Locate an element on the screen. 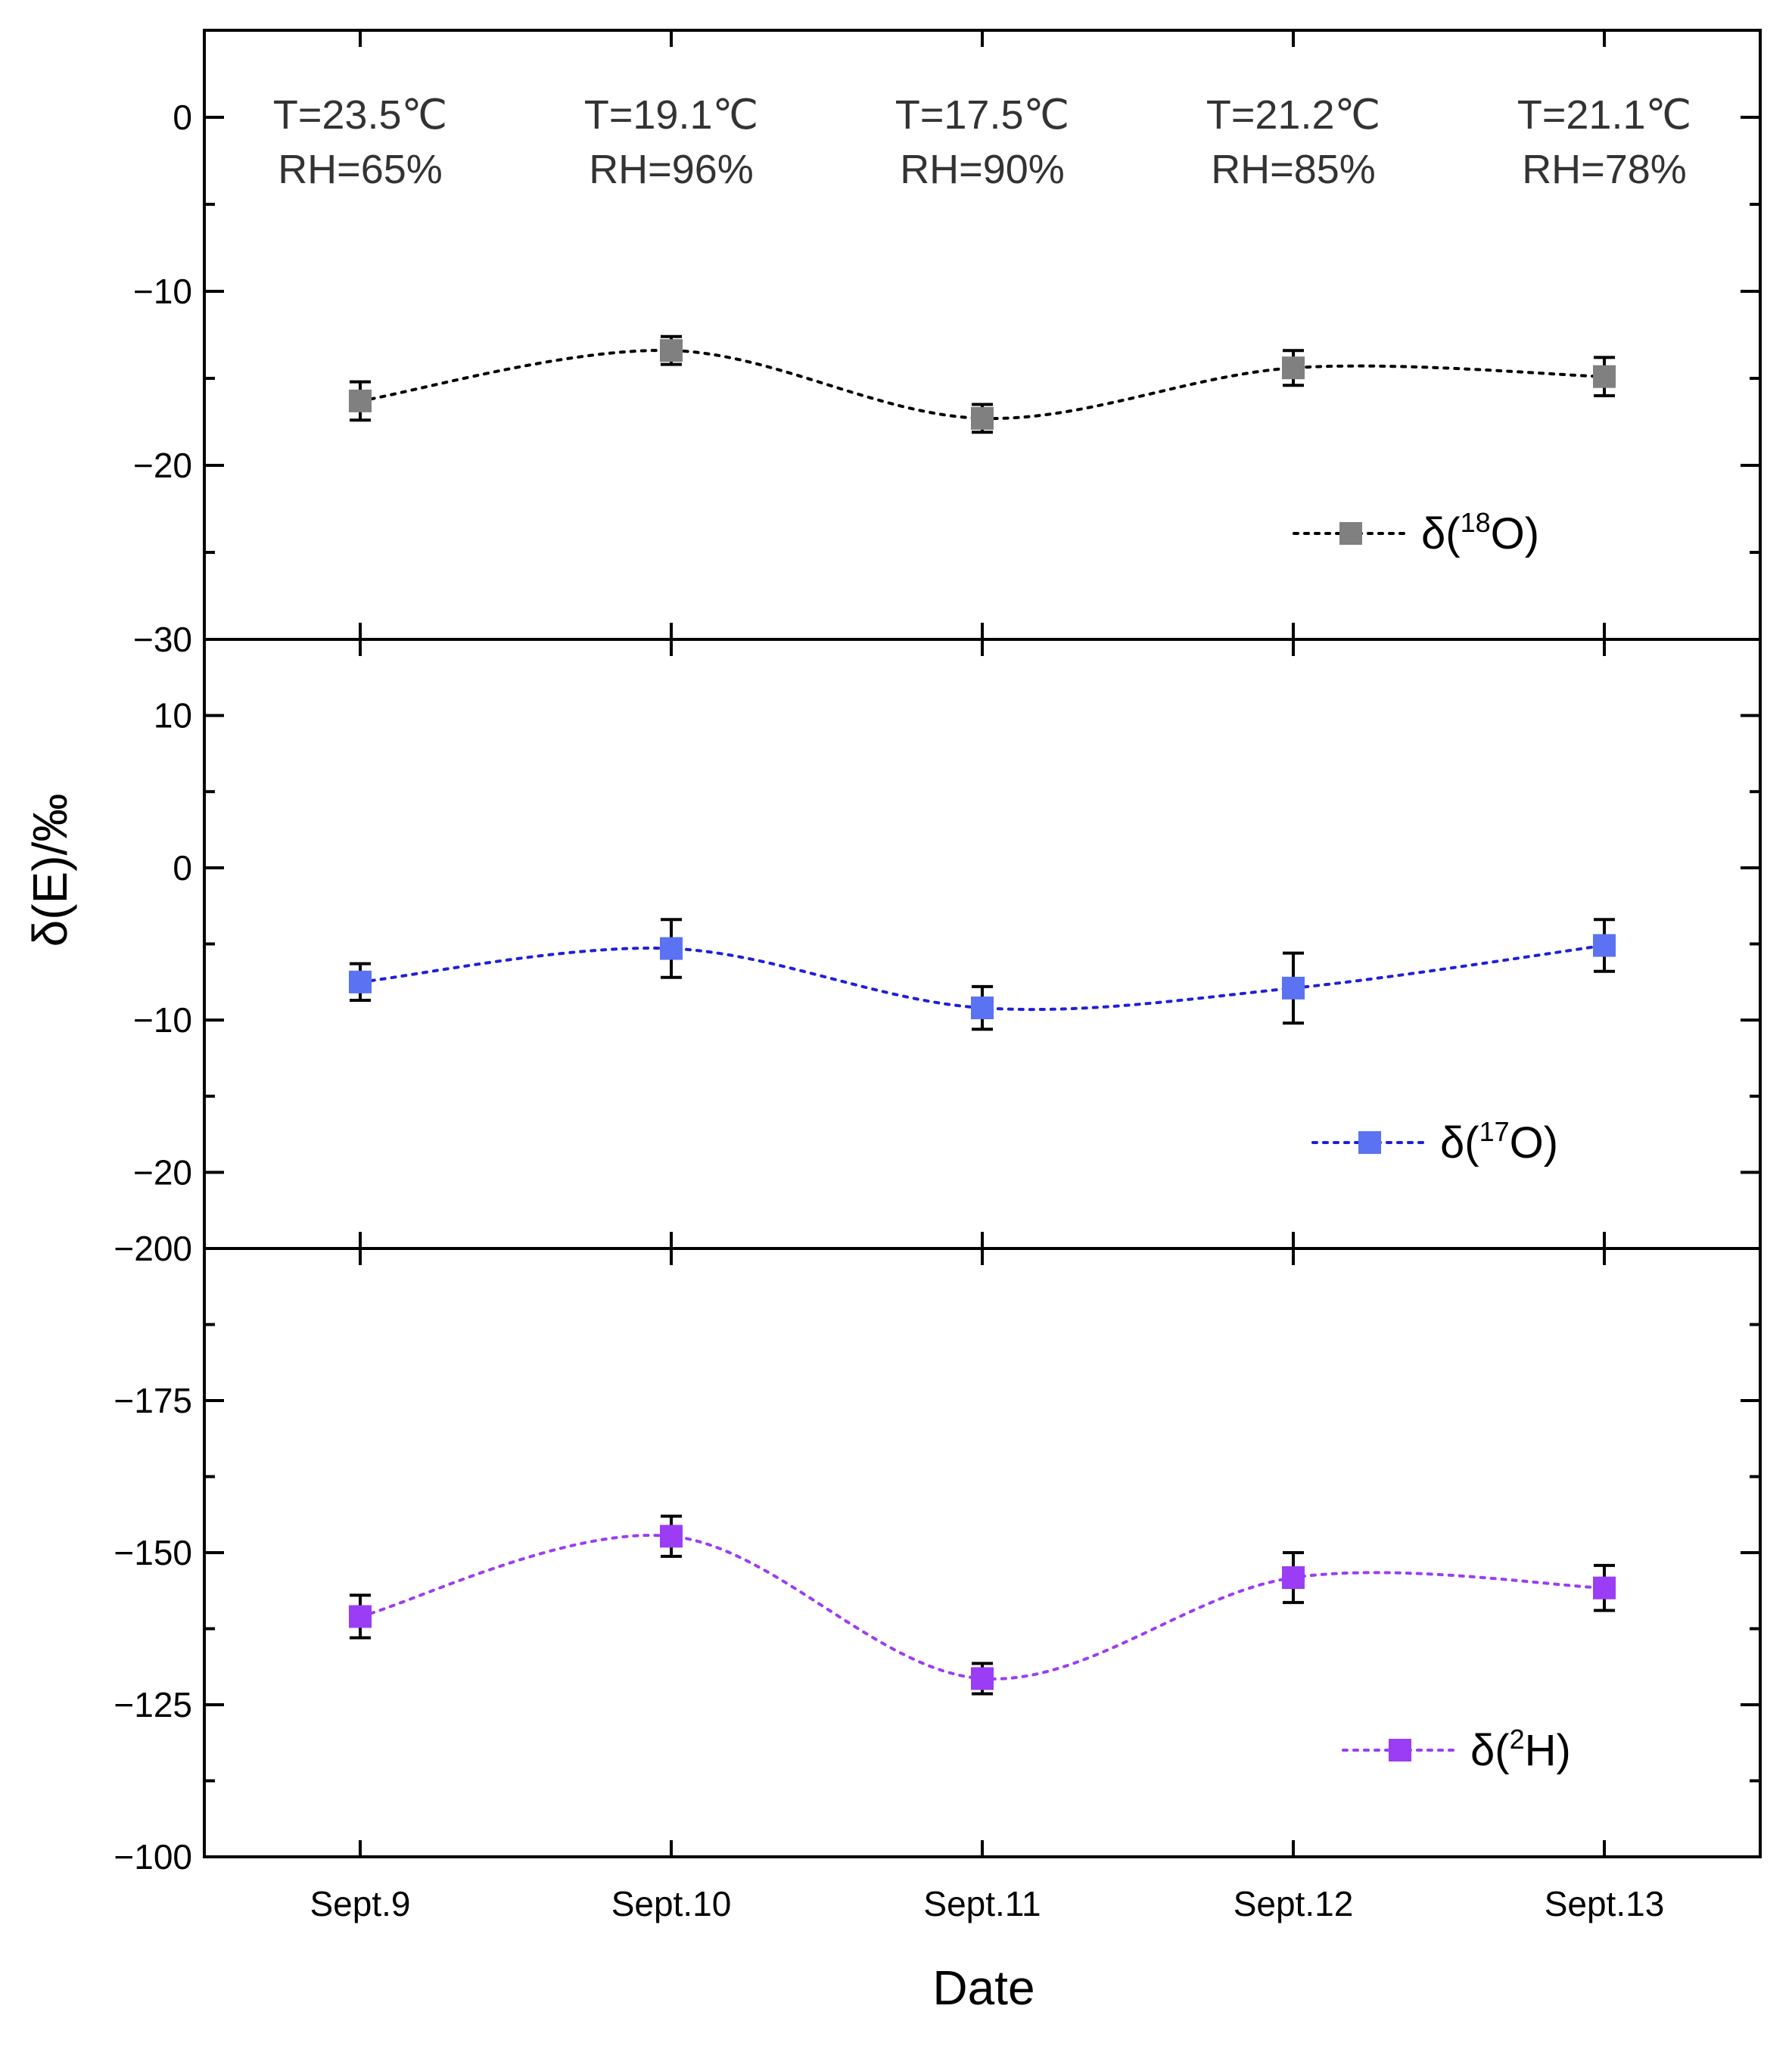 This screenshot has width=1792, height=2046. condition-temperature: T=23.5℃ is located at coordinates (360, 115).